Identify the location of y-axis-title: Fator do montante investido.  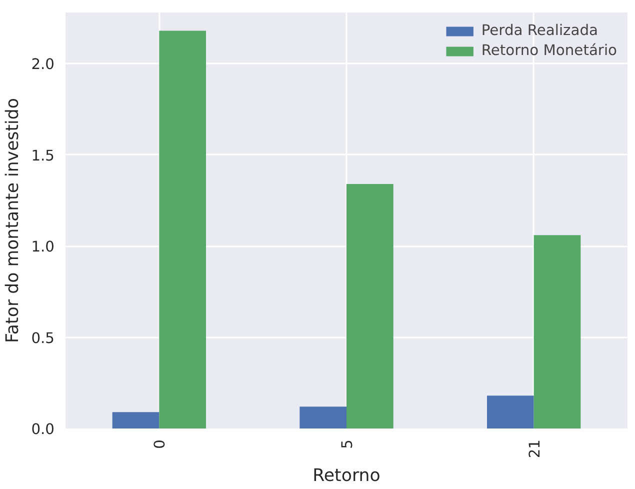
(13, 220).